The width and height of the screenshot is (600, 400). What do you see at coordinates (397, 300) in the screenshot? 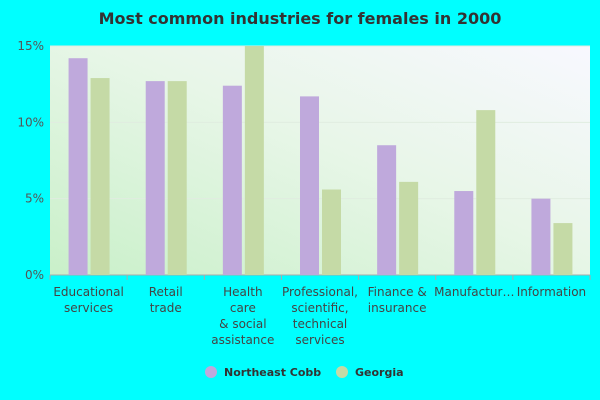
I see `x-tick-label: Finance & insurance` at bounding box center [397, 300].